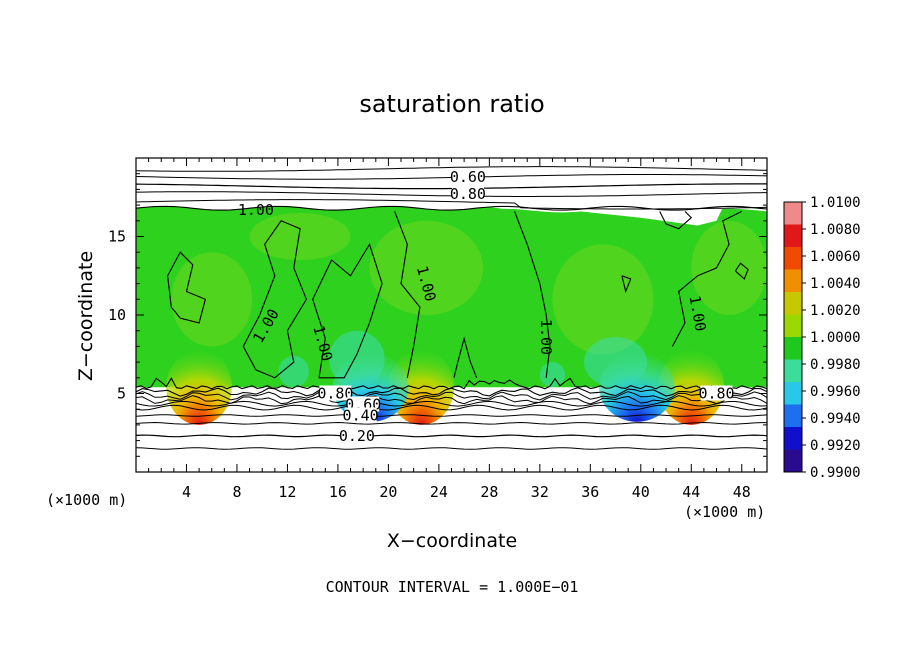  Describe the element at coordinates (835, 230) in the screenshot. I see `colorbar-label: 1.0080` at that location.